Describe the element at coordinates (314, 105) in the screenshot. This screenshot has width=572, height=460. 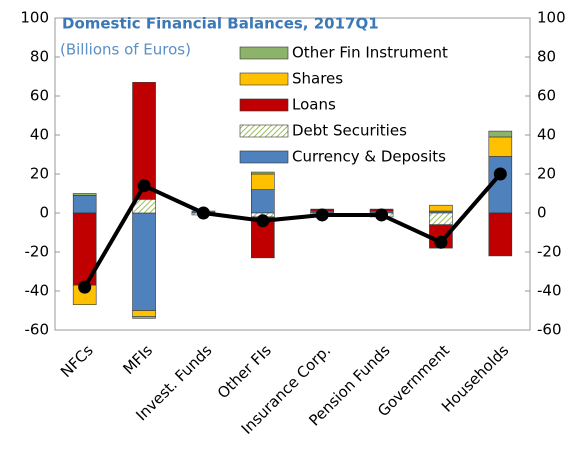
I see `legend-label: Loans` at that location.